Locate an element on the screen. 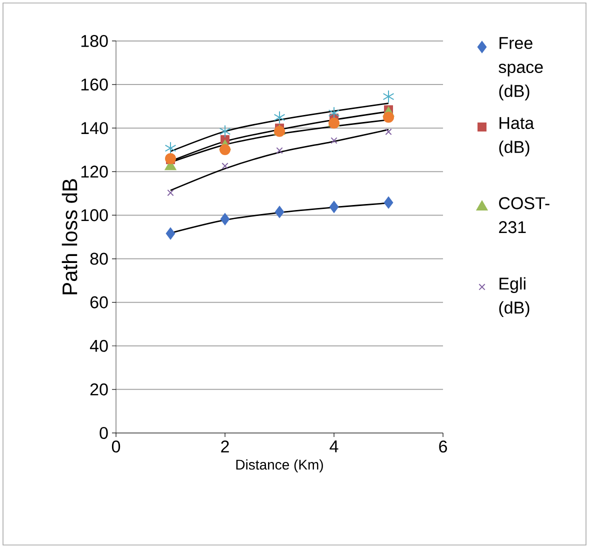  x-axis-title: Distance (Km) is located at coordinates (279, 465).